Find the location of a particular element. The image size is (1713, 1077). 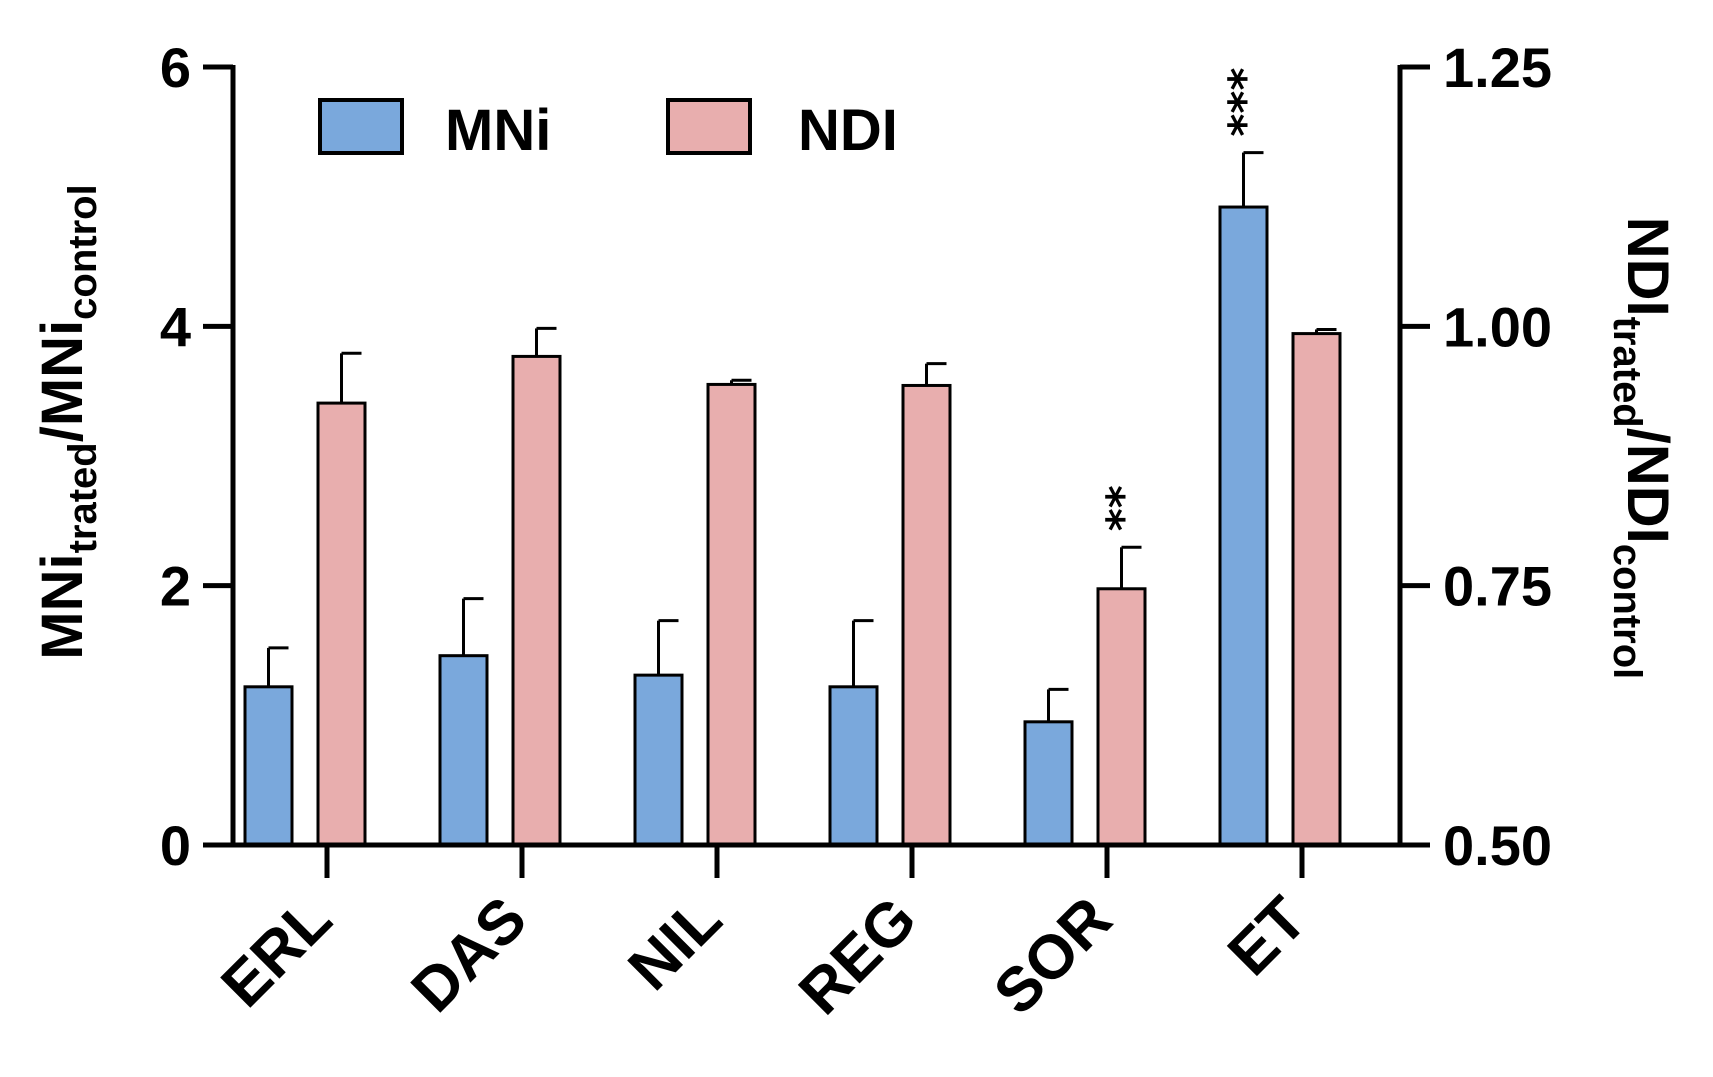

bar-mni-et is located at coordinates (1243, 526).